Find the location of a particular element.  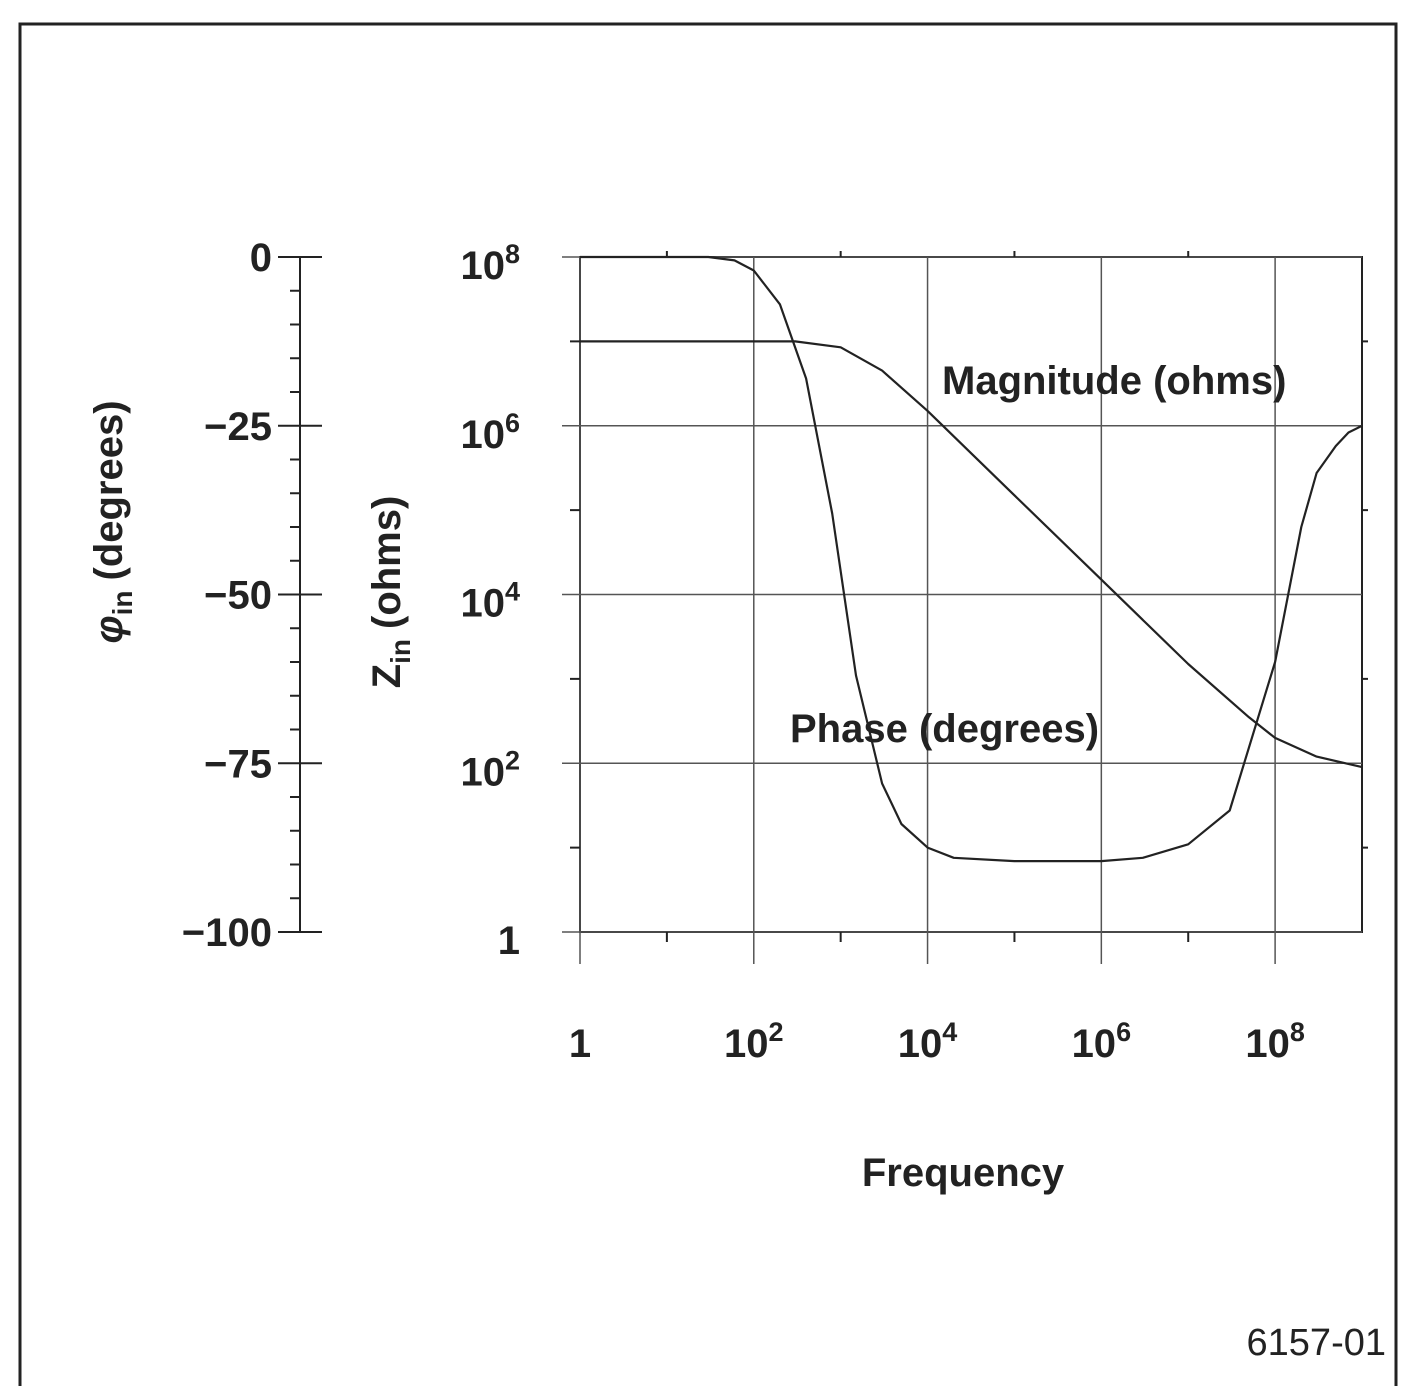

y-tick-label: 1 is located at coordinates (509, 941).